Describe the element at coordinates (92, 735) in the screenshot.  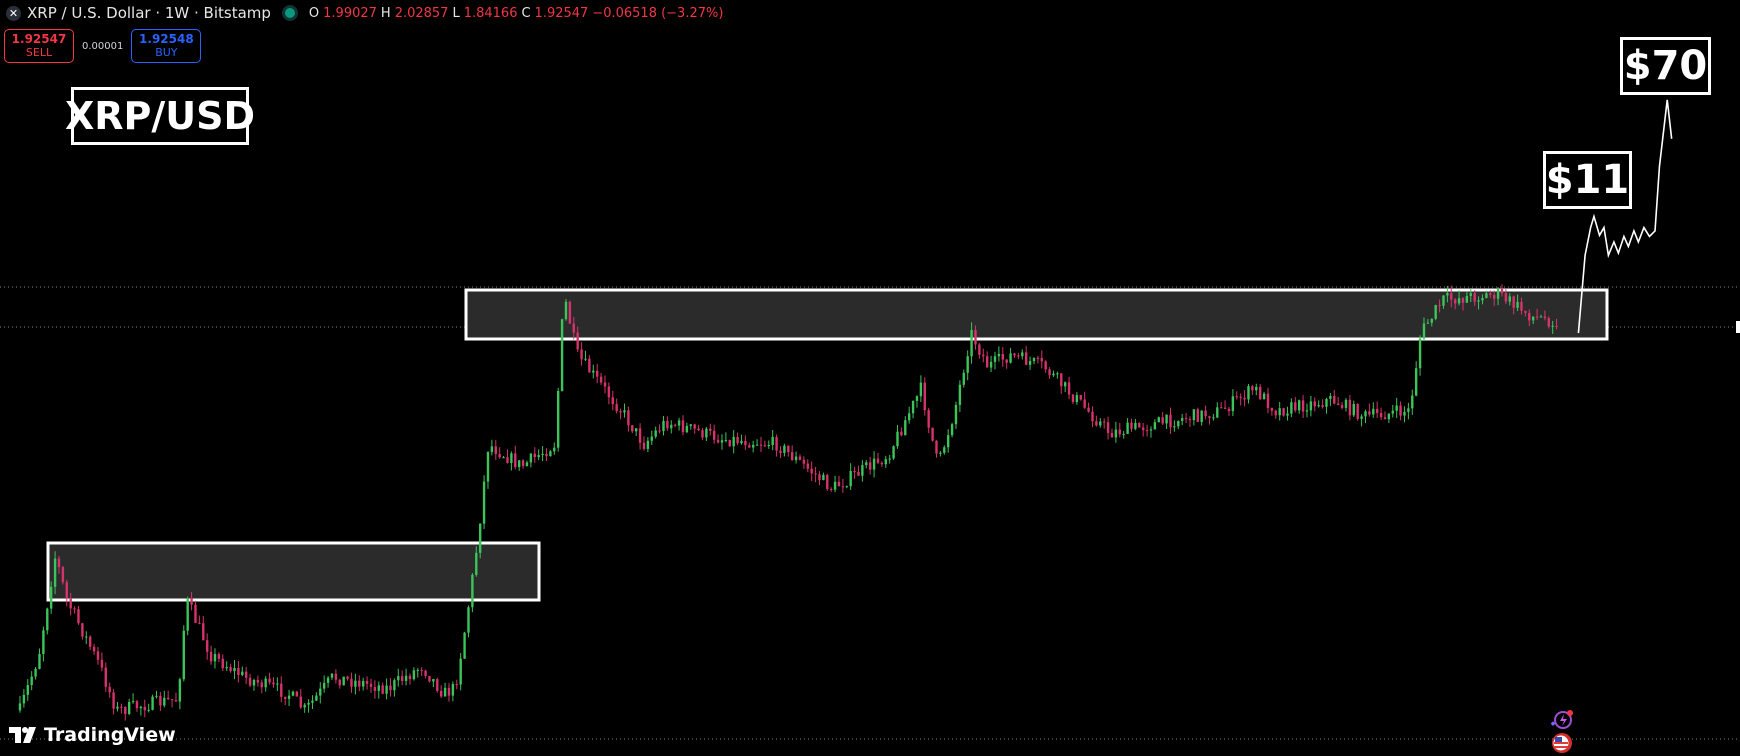
I see `tradingview-logo: TradingView` at that location.